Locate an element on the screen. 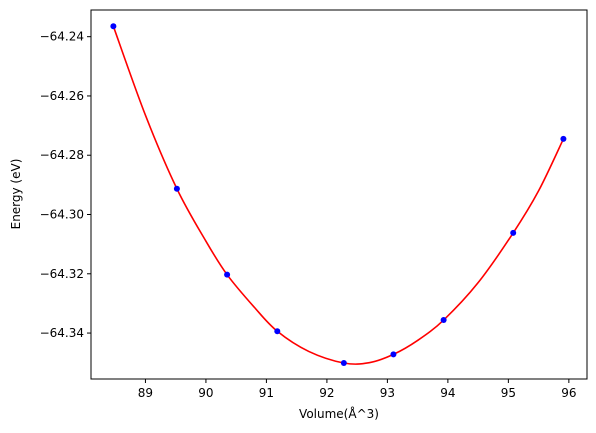  y-axis-label: Energy (eV) is located at coordinates (16, 194).